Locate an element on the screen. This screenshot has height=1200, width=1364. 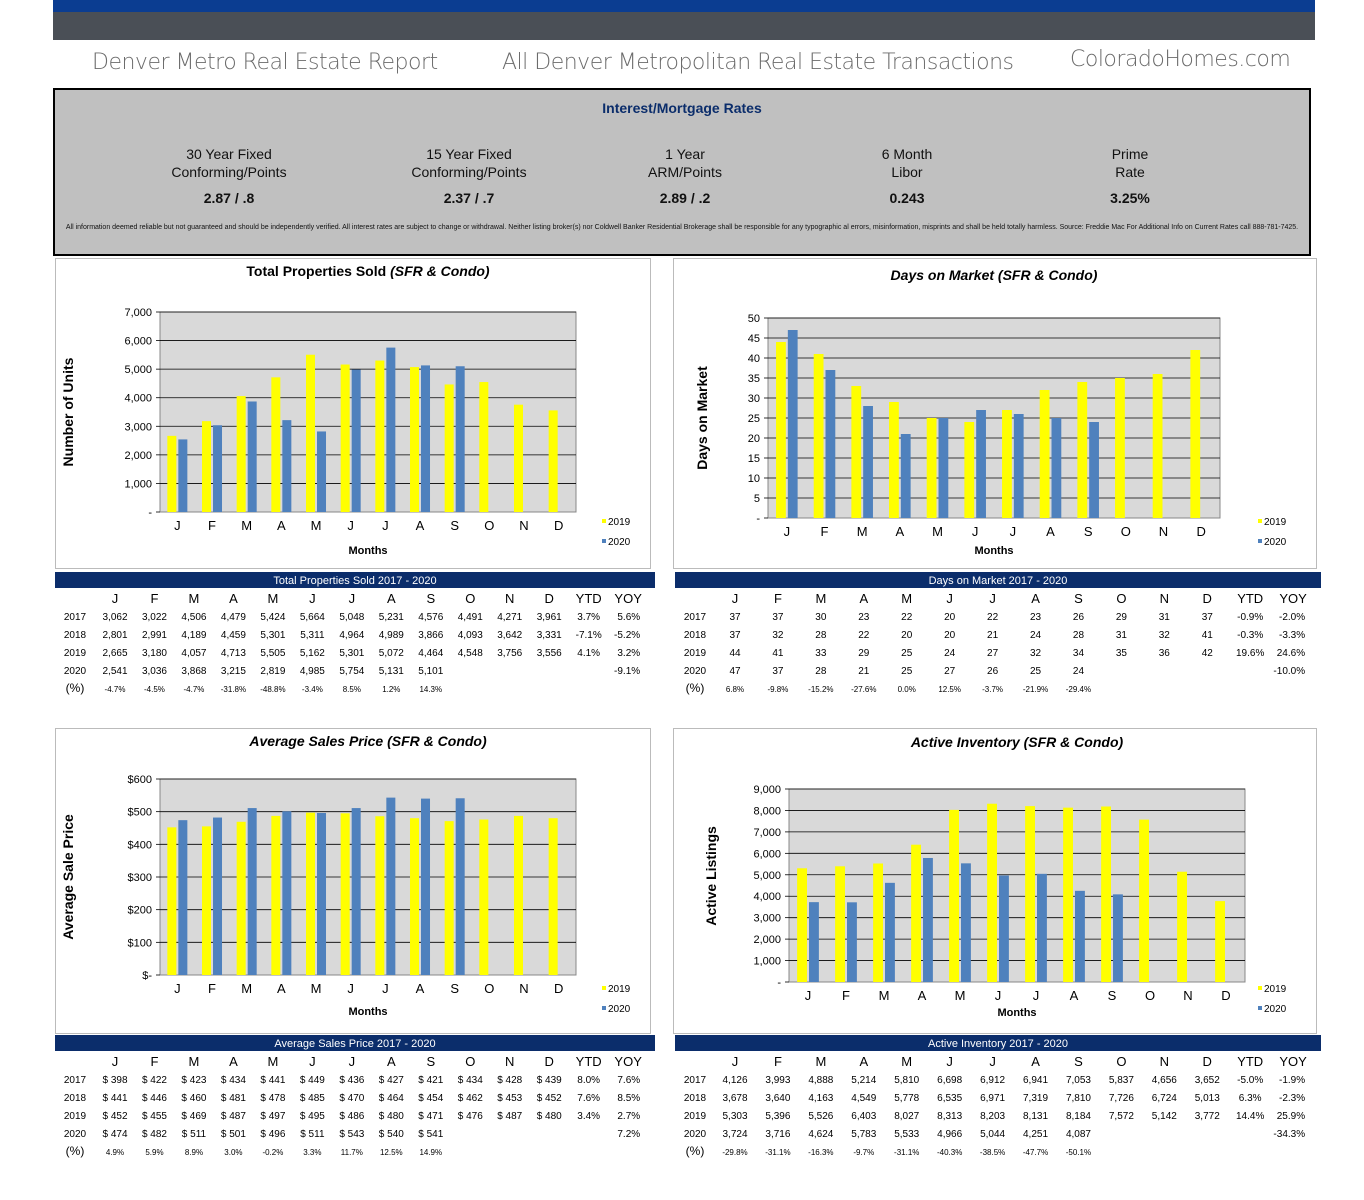
table-cell: 33 is located at coordinates (821, 653).